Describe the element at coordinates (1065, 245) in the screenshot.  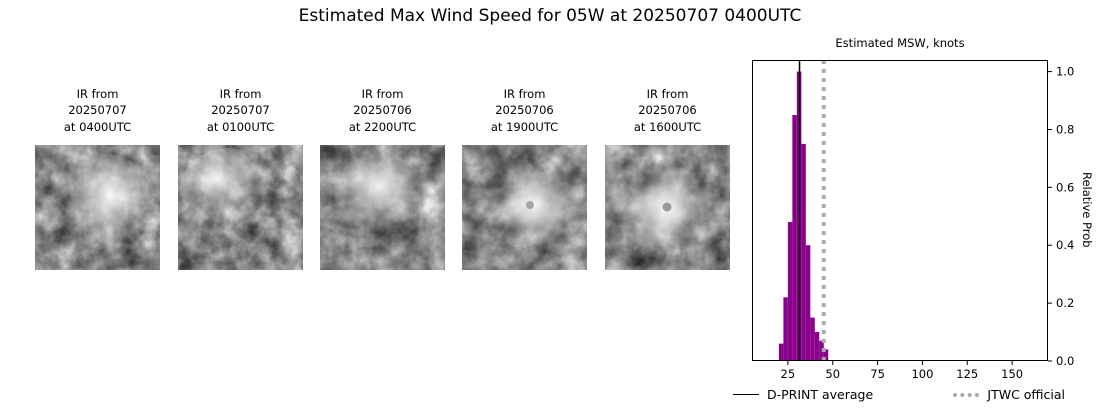
I see `y-tick-label: 0.4` at that location.